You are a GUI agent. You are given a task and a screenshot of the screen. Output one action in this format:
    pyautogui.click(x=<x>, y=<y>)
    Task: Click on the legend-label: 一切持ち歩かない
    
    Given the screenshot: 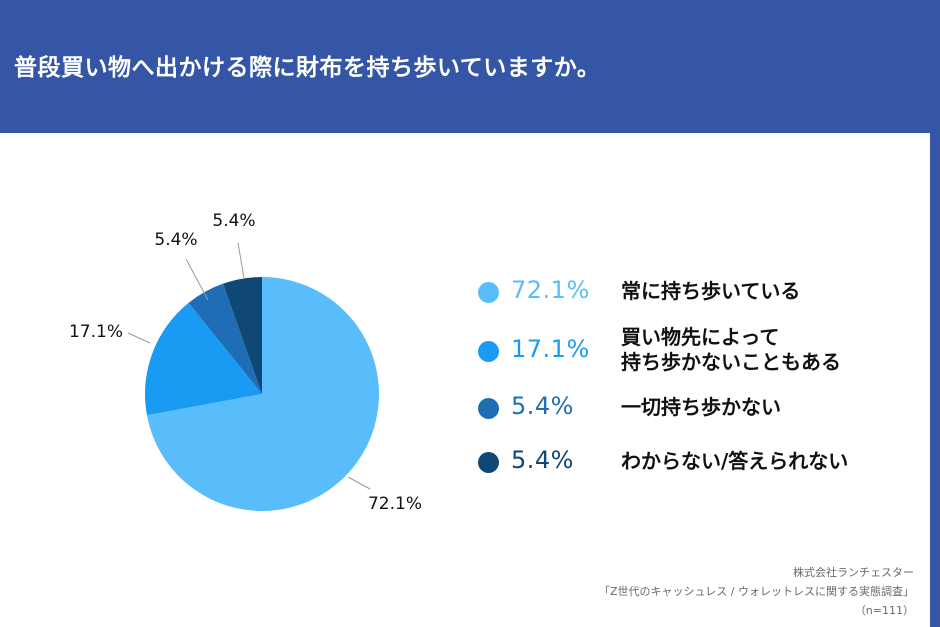 What is the action you would take?
    pyautogui.click(x=701, y=407)
    